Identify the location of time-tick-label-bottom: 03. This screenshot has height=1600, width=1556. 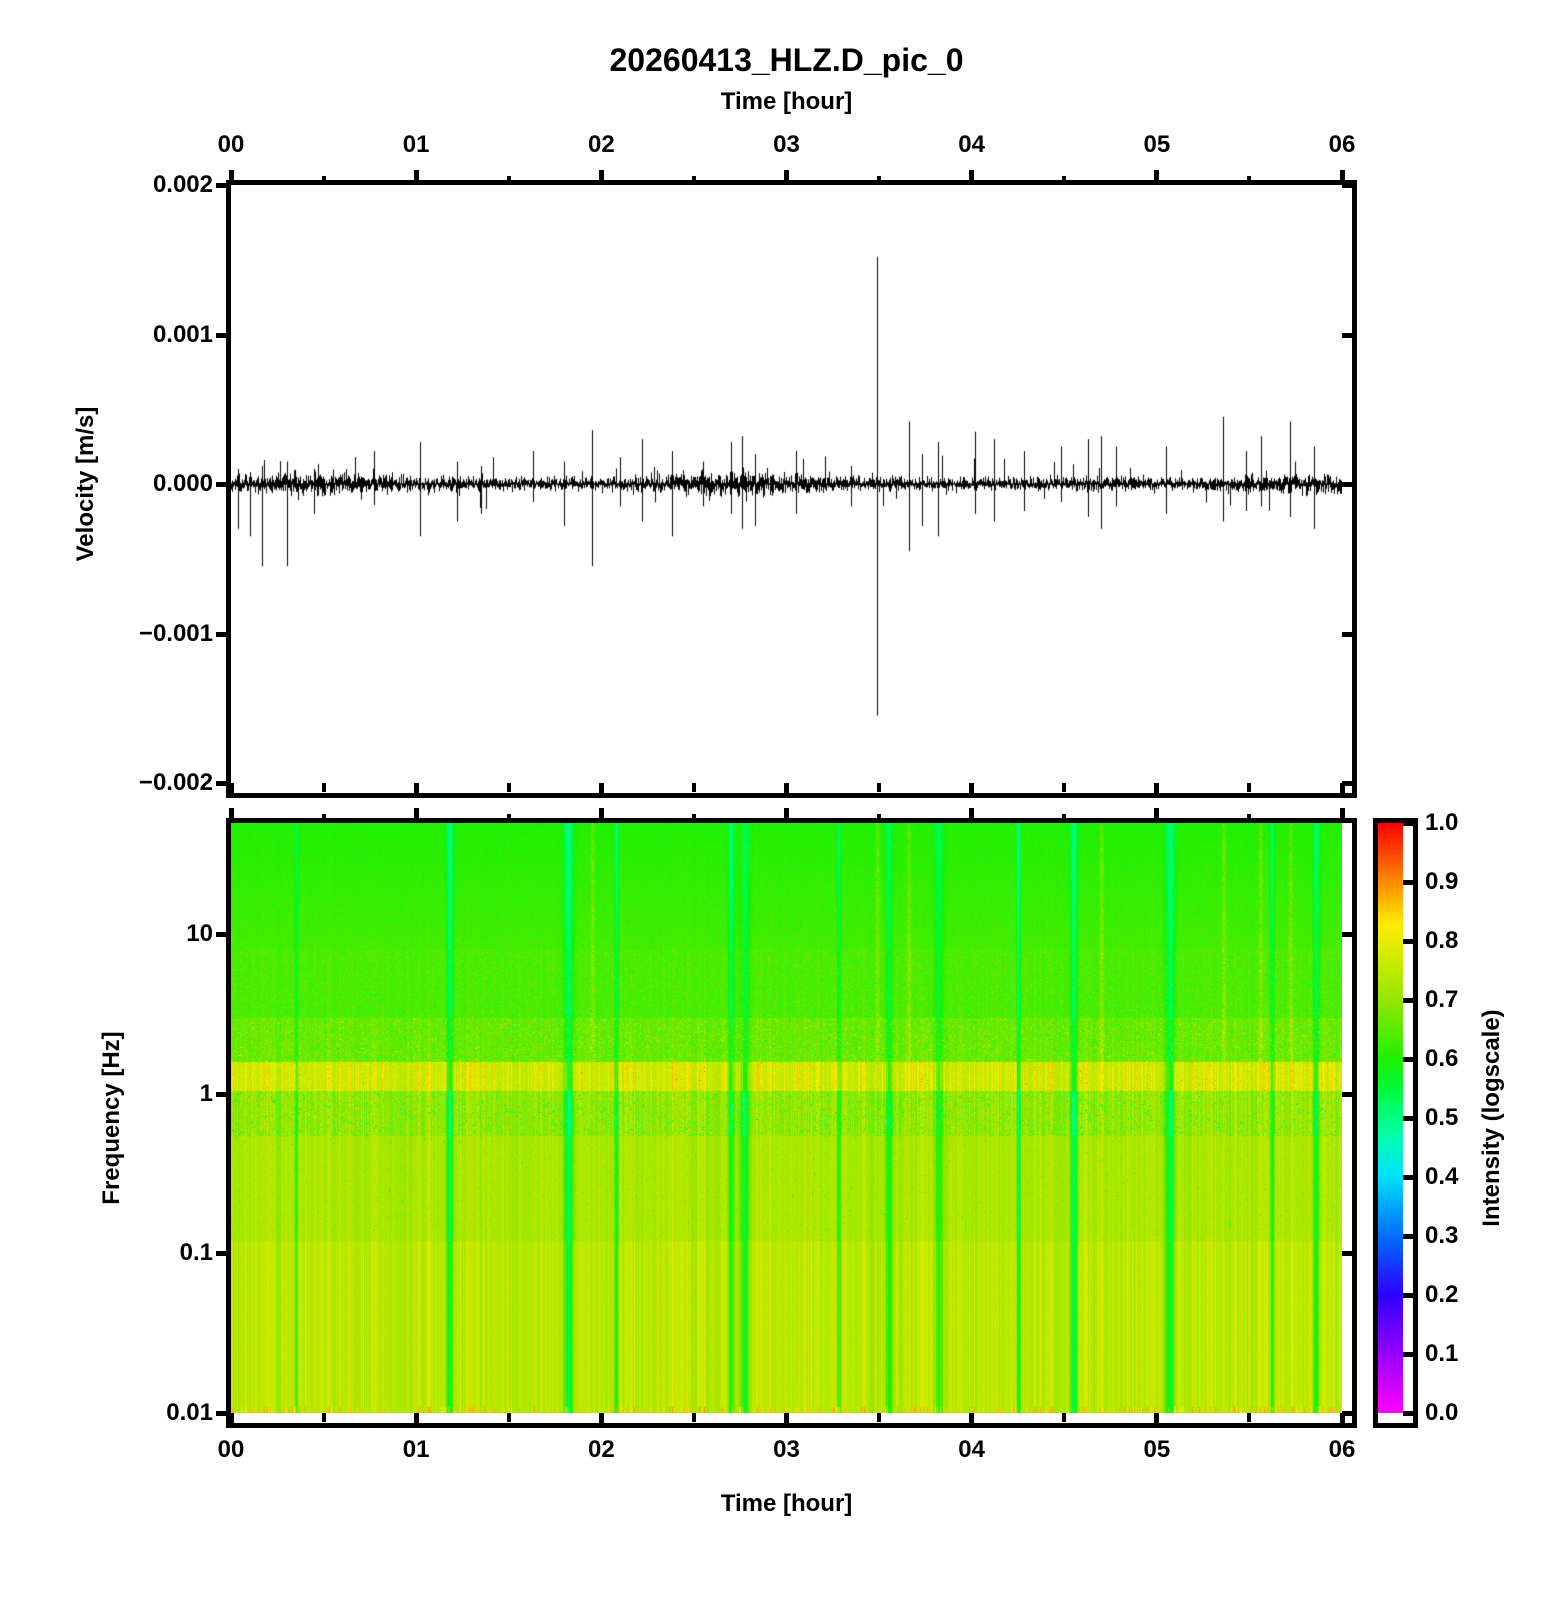
(786, 1449).